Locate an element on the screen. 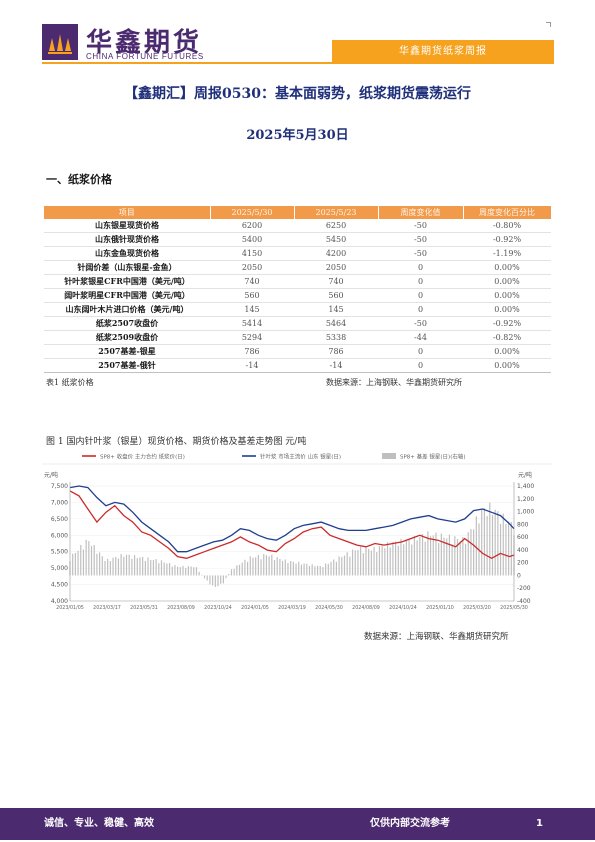  logo-icon is located at coordinates (60, 42).